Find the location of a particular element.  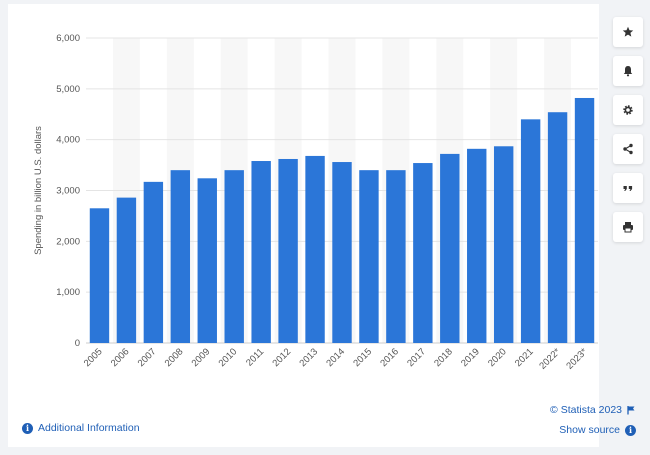

y-tick-label: 2,000 is located at coordinates (68, 241).